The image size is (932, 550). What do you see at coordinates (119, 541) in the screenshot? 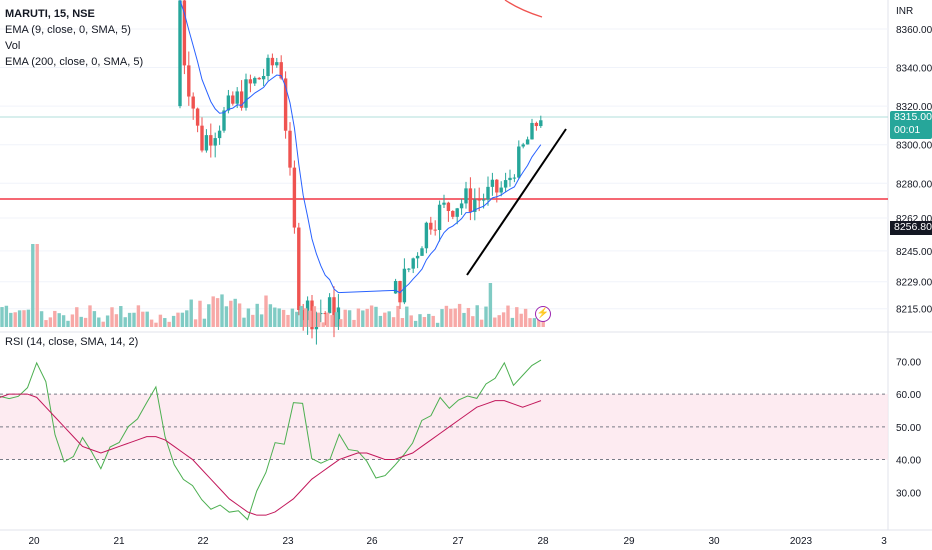
I see `time-tick-label: 21` at bounding box center [119, 541].